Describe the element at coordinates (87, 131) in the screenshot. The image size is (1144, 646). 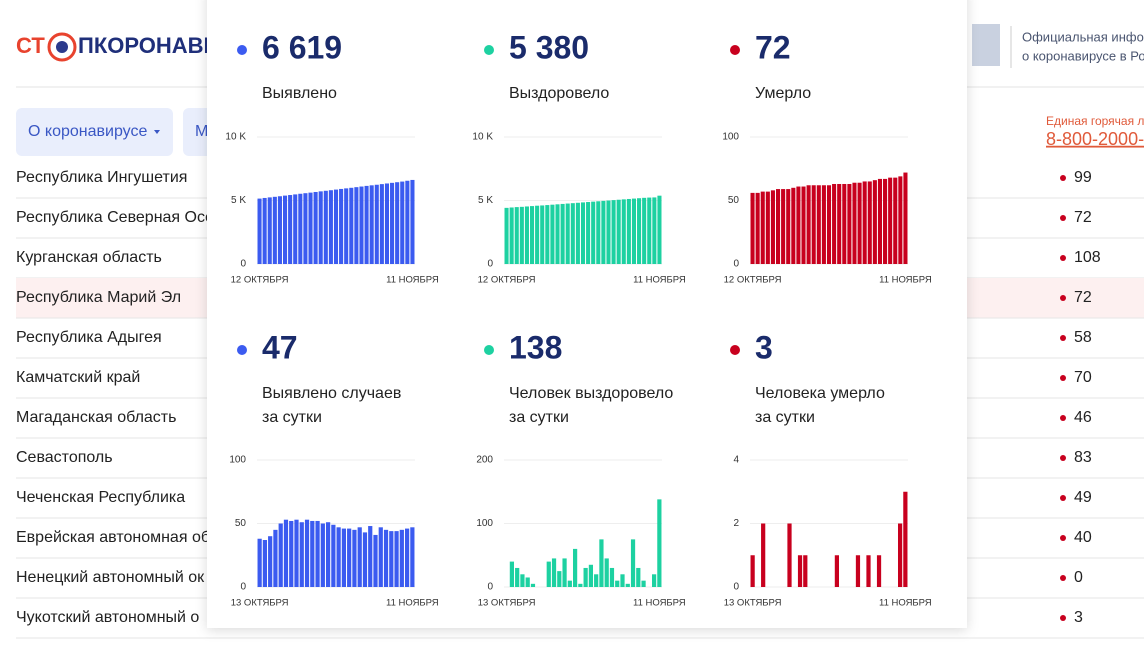
I see `nav-label: О коронавирусе` at that location.